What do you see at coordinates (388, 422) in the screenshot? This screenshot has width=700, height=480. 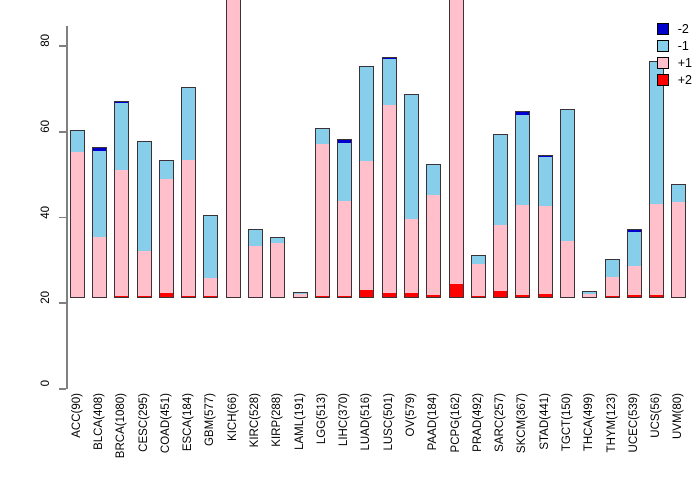 I see `x-axis-label-lusc501: LUSC(501)` at bounding box center [388, 422].